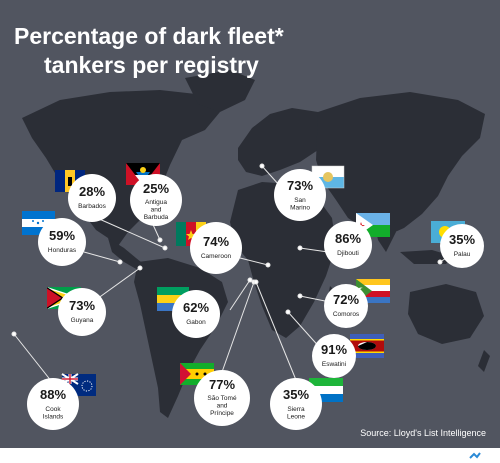 The height and width of the screenshot is (463, 500). I want to click on bubble-gabon: 62% Gabon, so click(196, 314).